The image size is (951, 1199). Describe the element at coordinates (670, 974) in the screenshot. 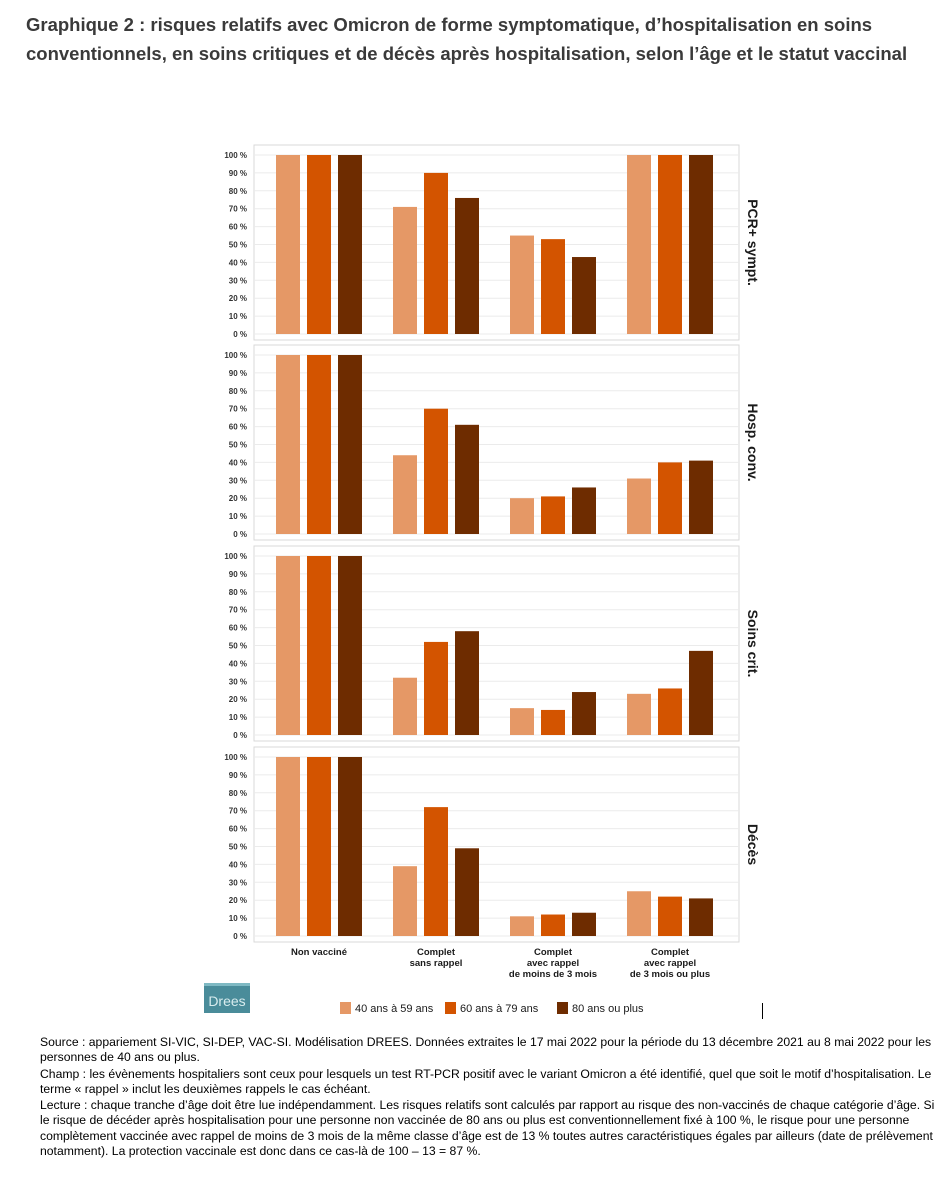

I see `x-tick-label: de 3 mois ou plus` at that location.